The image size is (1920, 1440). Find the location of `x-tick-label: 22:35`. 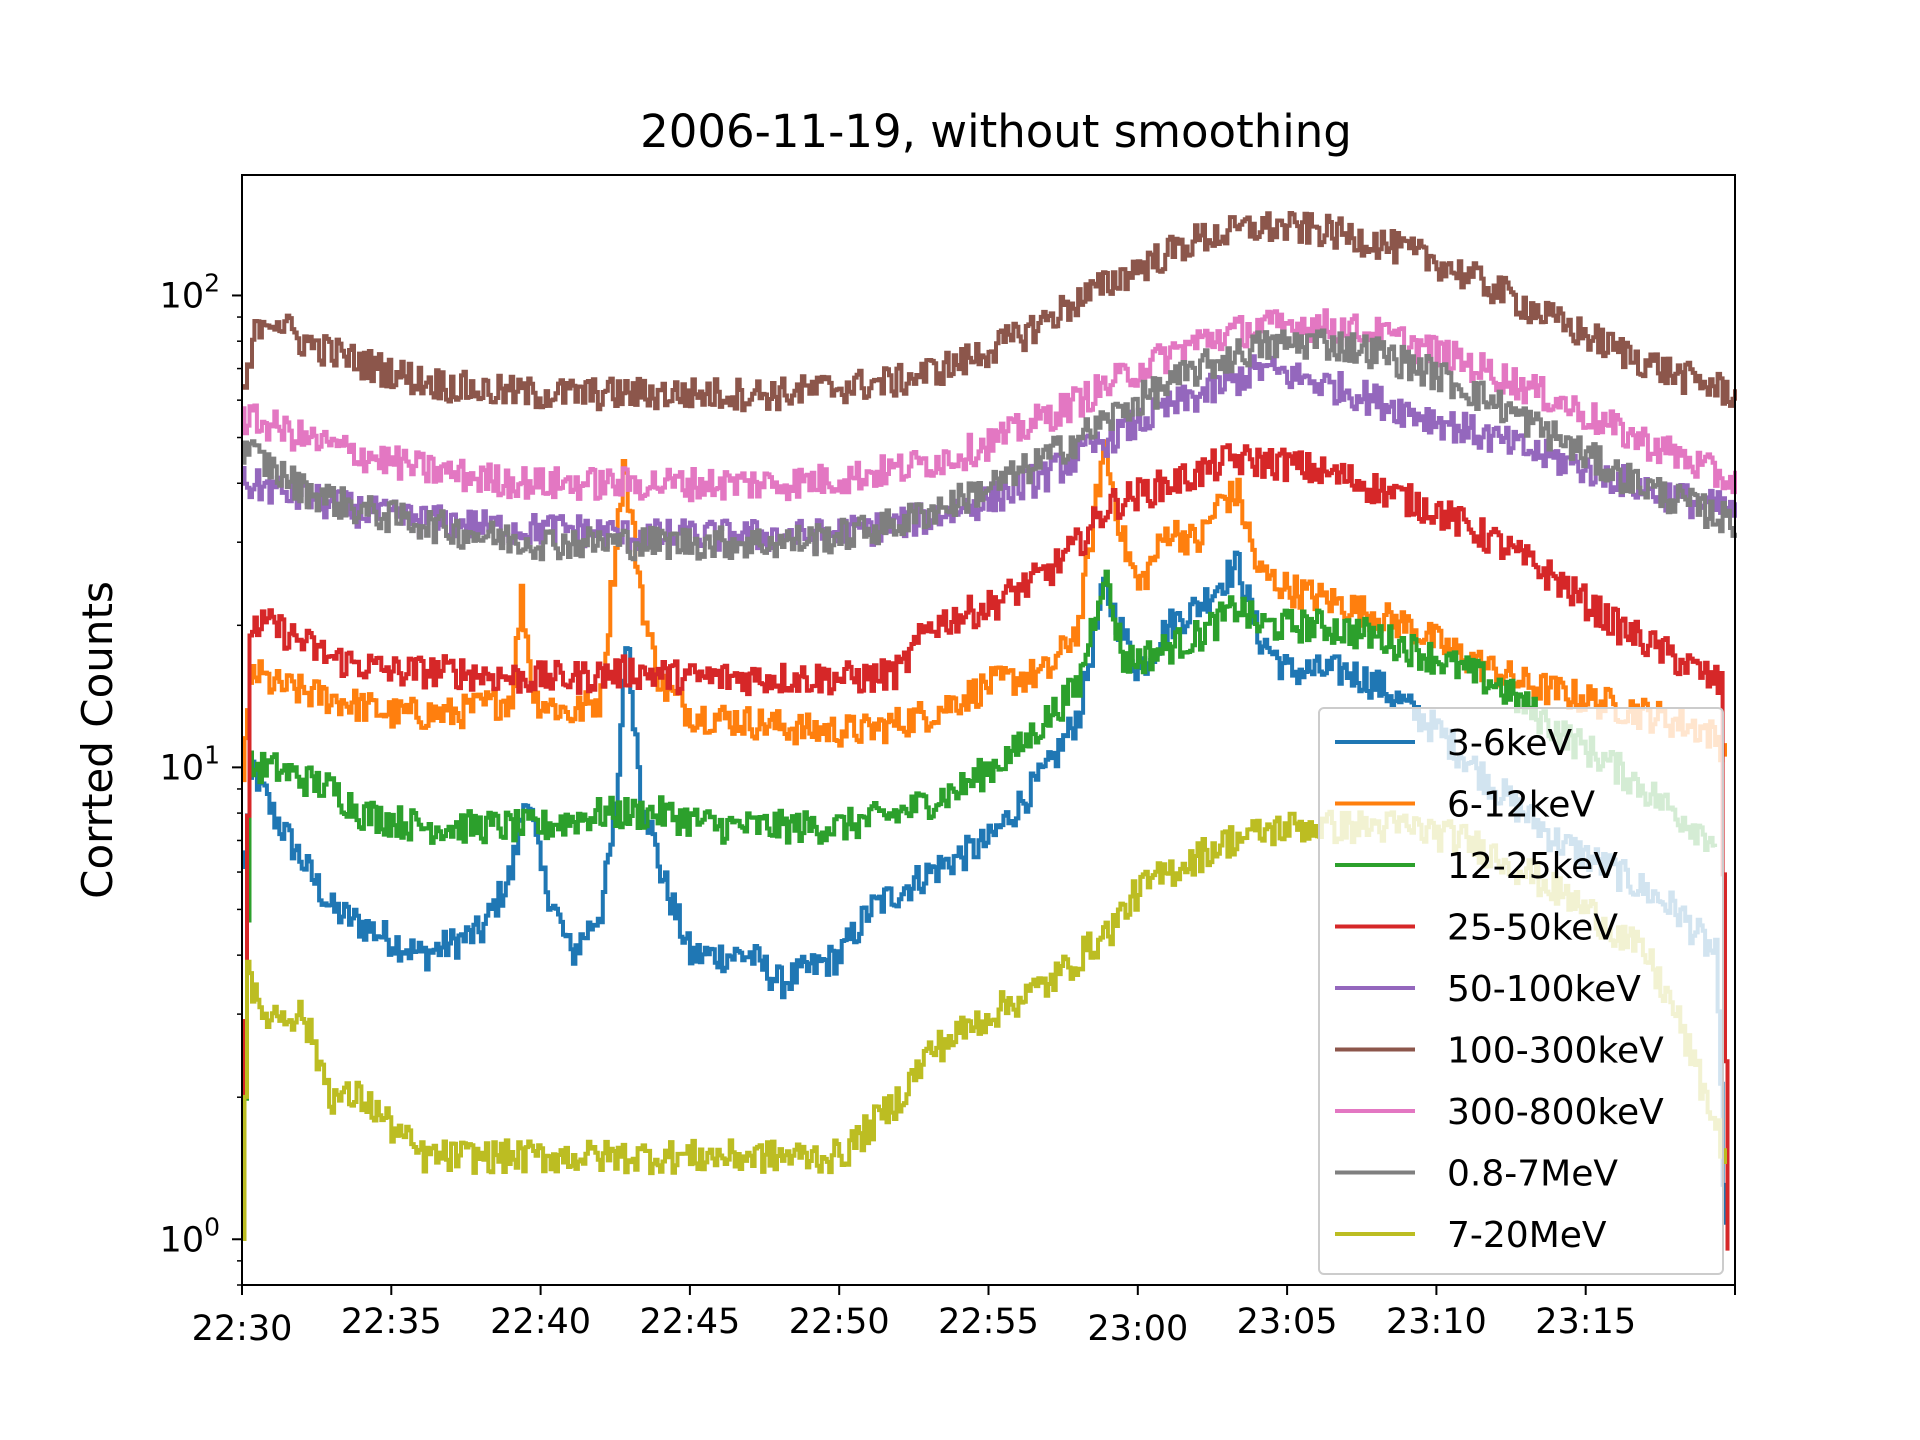

x-tick-label: 22:35 is located at coordinates (391, 1322).